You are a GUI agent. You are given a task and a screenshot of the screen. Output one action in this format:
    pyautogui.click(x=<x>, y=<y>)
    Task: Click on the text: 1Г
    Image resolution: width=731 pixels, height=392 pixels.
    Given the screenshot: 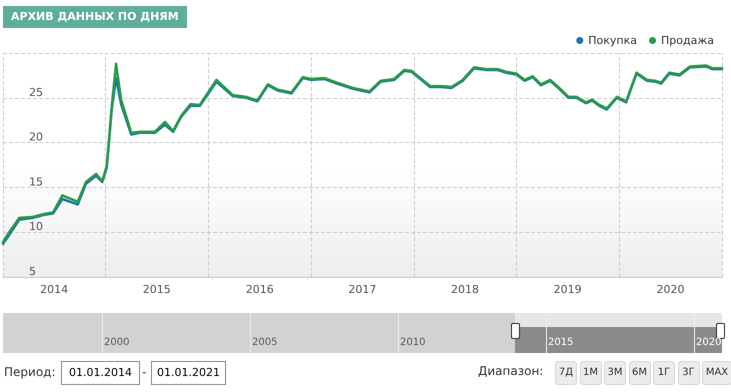 What is the action you would take?
    pyautogui.click(x=664, y=373)
    